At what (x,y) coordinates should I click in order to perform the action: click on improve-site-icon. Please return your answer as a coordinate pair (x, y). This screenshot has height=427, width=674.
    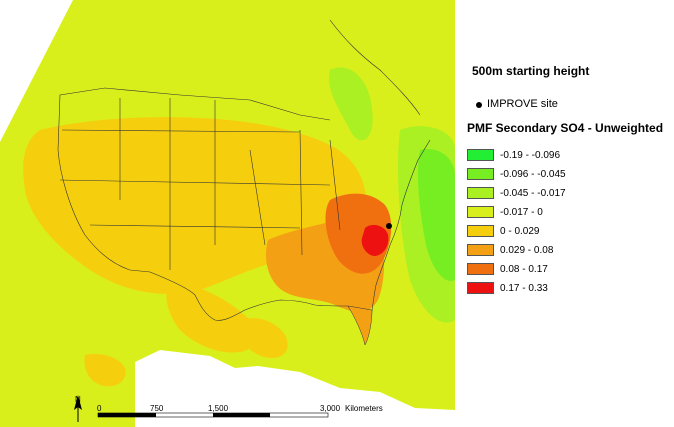
    Looking at the image, I should click on (389, 226).